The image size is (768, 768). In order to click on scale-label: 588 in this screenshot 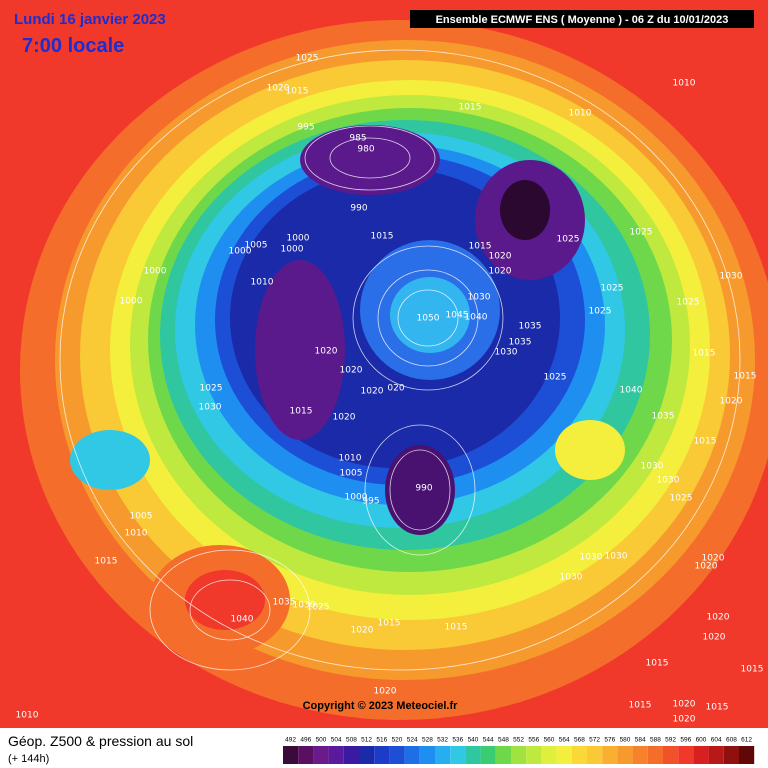, I will do `click(655, 740)`.